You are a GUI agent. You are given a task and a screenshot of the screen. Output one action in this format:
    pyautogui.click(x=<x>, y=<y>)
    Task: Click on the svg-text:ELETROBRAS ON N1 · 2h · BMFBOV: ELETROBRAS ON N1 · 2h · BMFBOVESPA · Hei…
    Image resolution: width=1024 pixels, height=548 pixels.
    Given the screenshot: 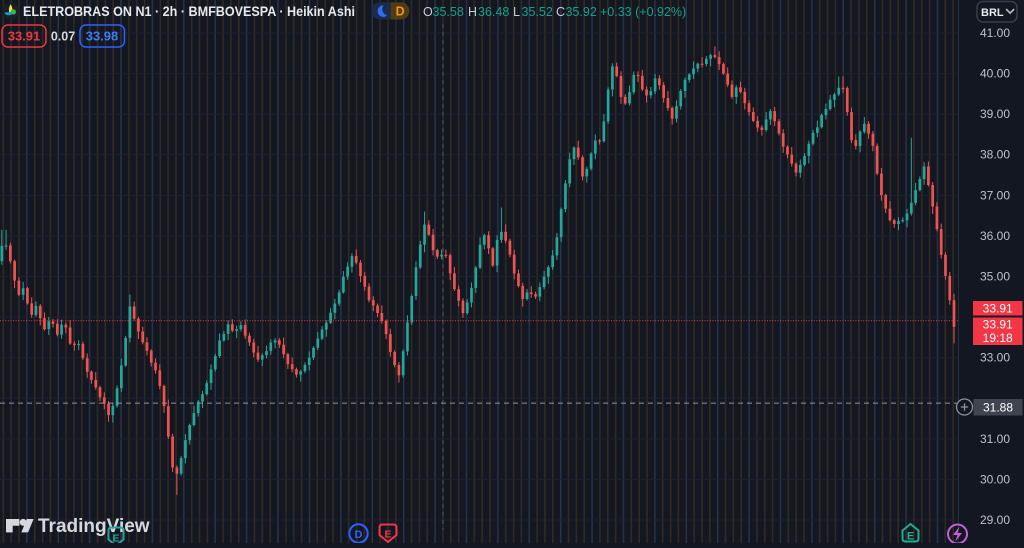 What is the action you would take?
    pyautogui.click(x=189, y=11)
    